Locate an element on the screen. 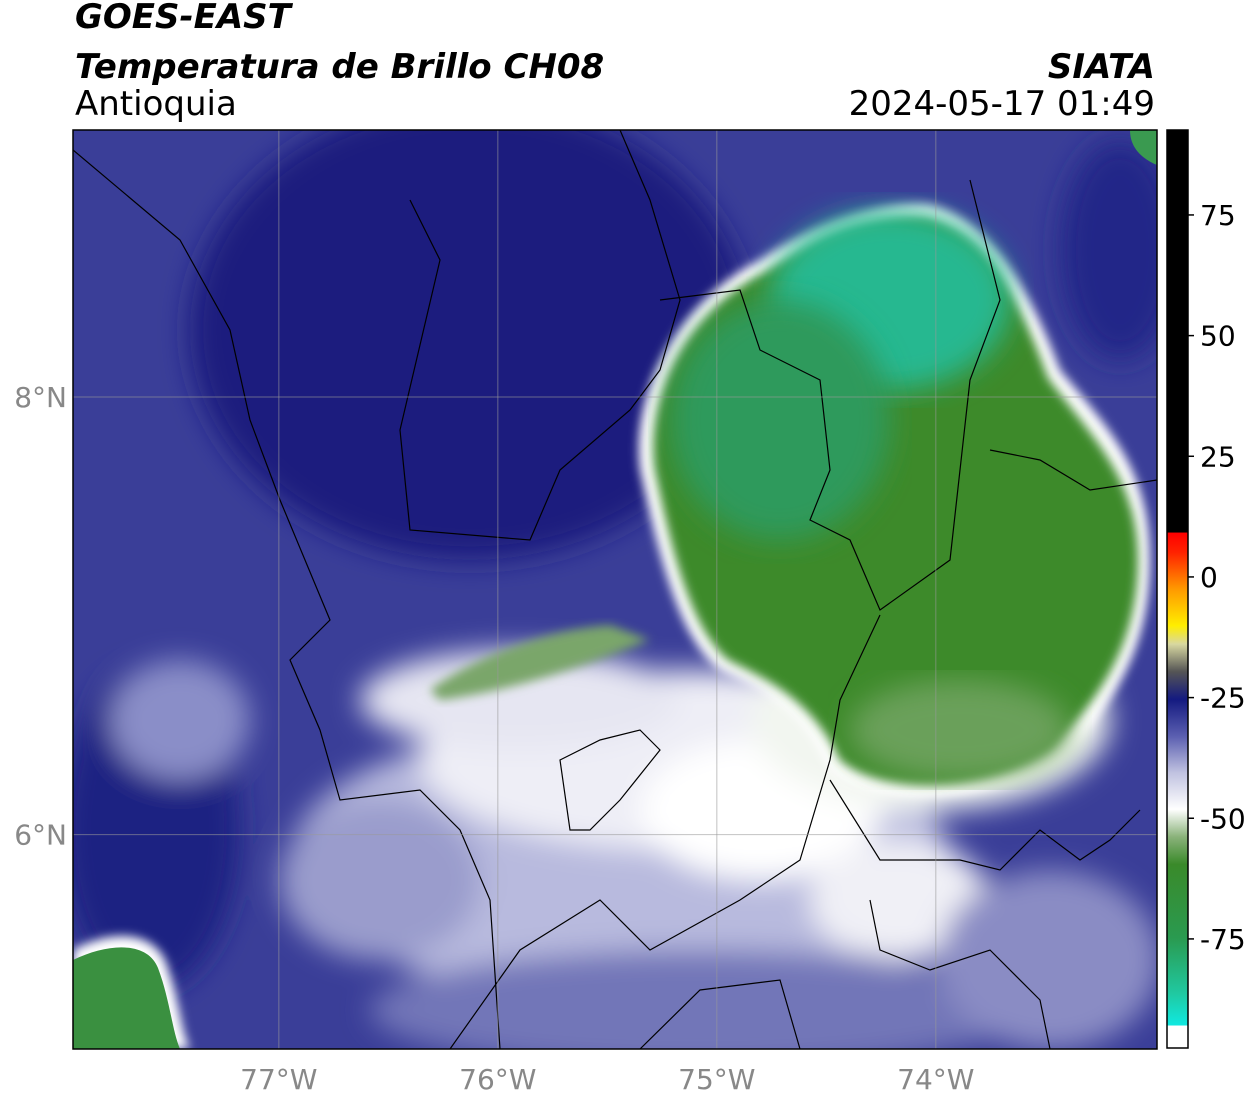 The height and width of the screenshot is (1099, 1252). colorbar-tick-label: 0 is located at coordinates (1209, 577).